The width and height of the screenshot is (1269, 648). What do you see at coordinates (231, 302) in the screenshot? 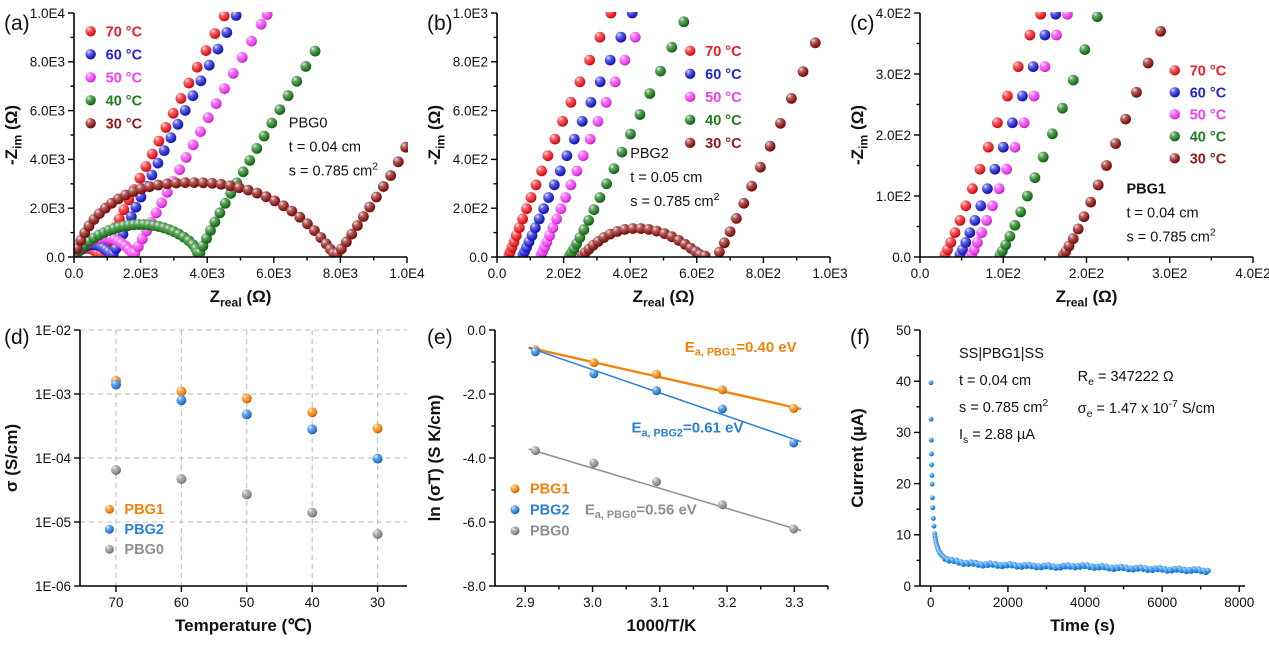
I see `text-run: real` at bounding box center [231, 302].